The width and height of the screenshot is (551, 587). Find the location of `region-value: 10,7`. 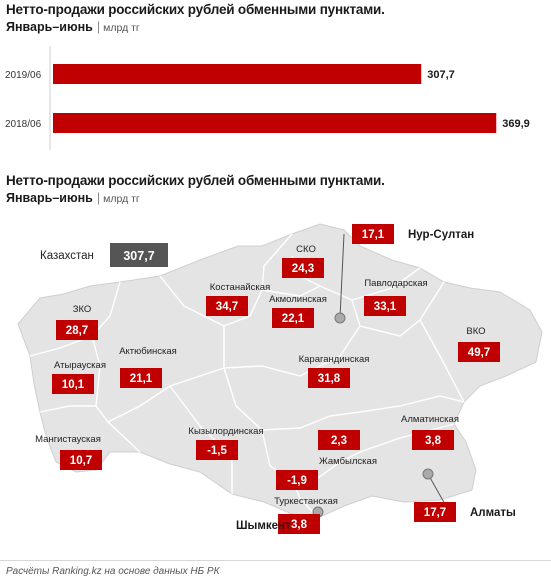

region-value: 10,7 is located at coordinates (81, 461).